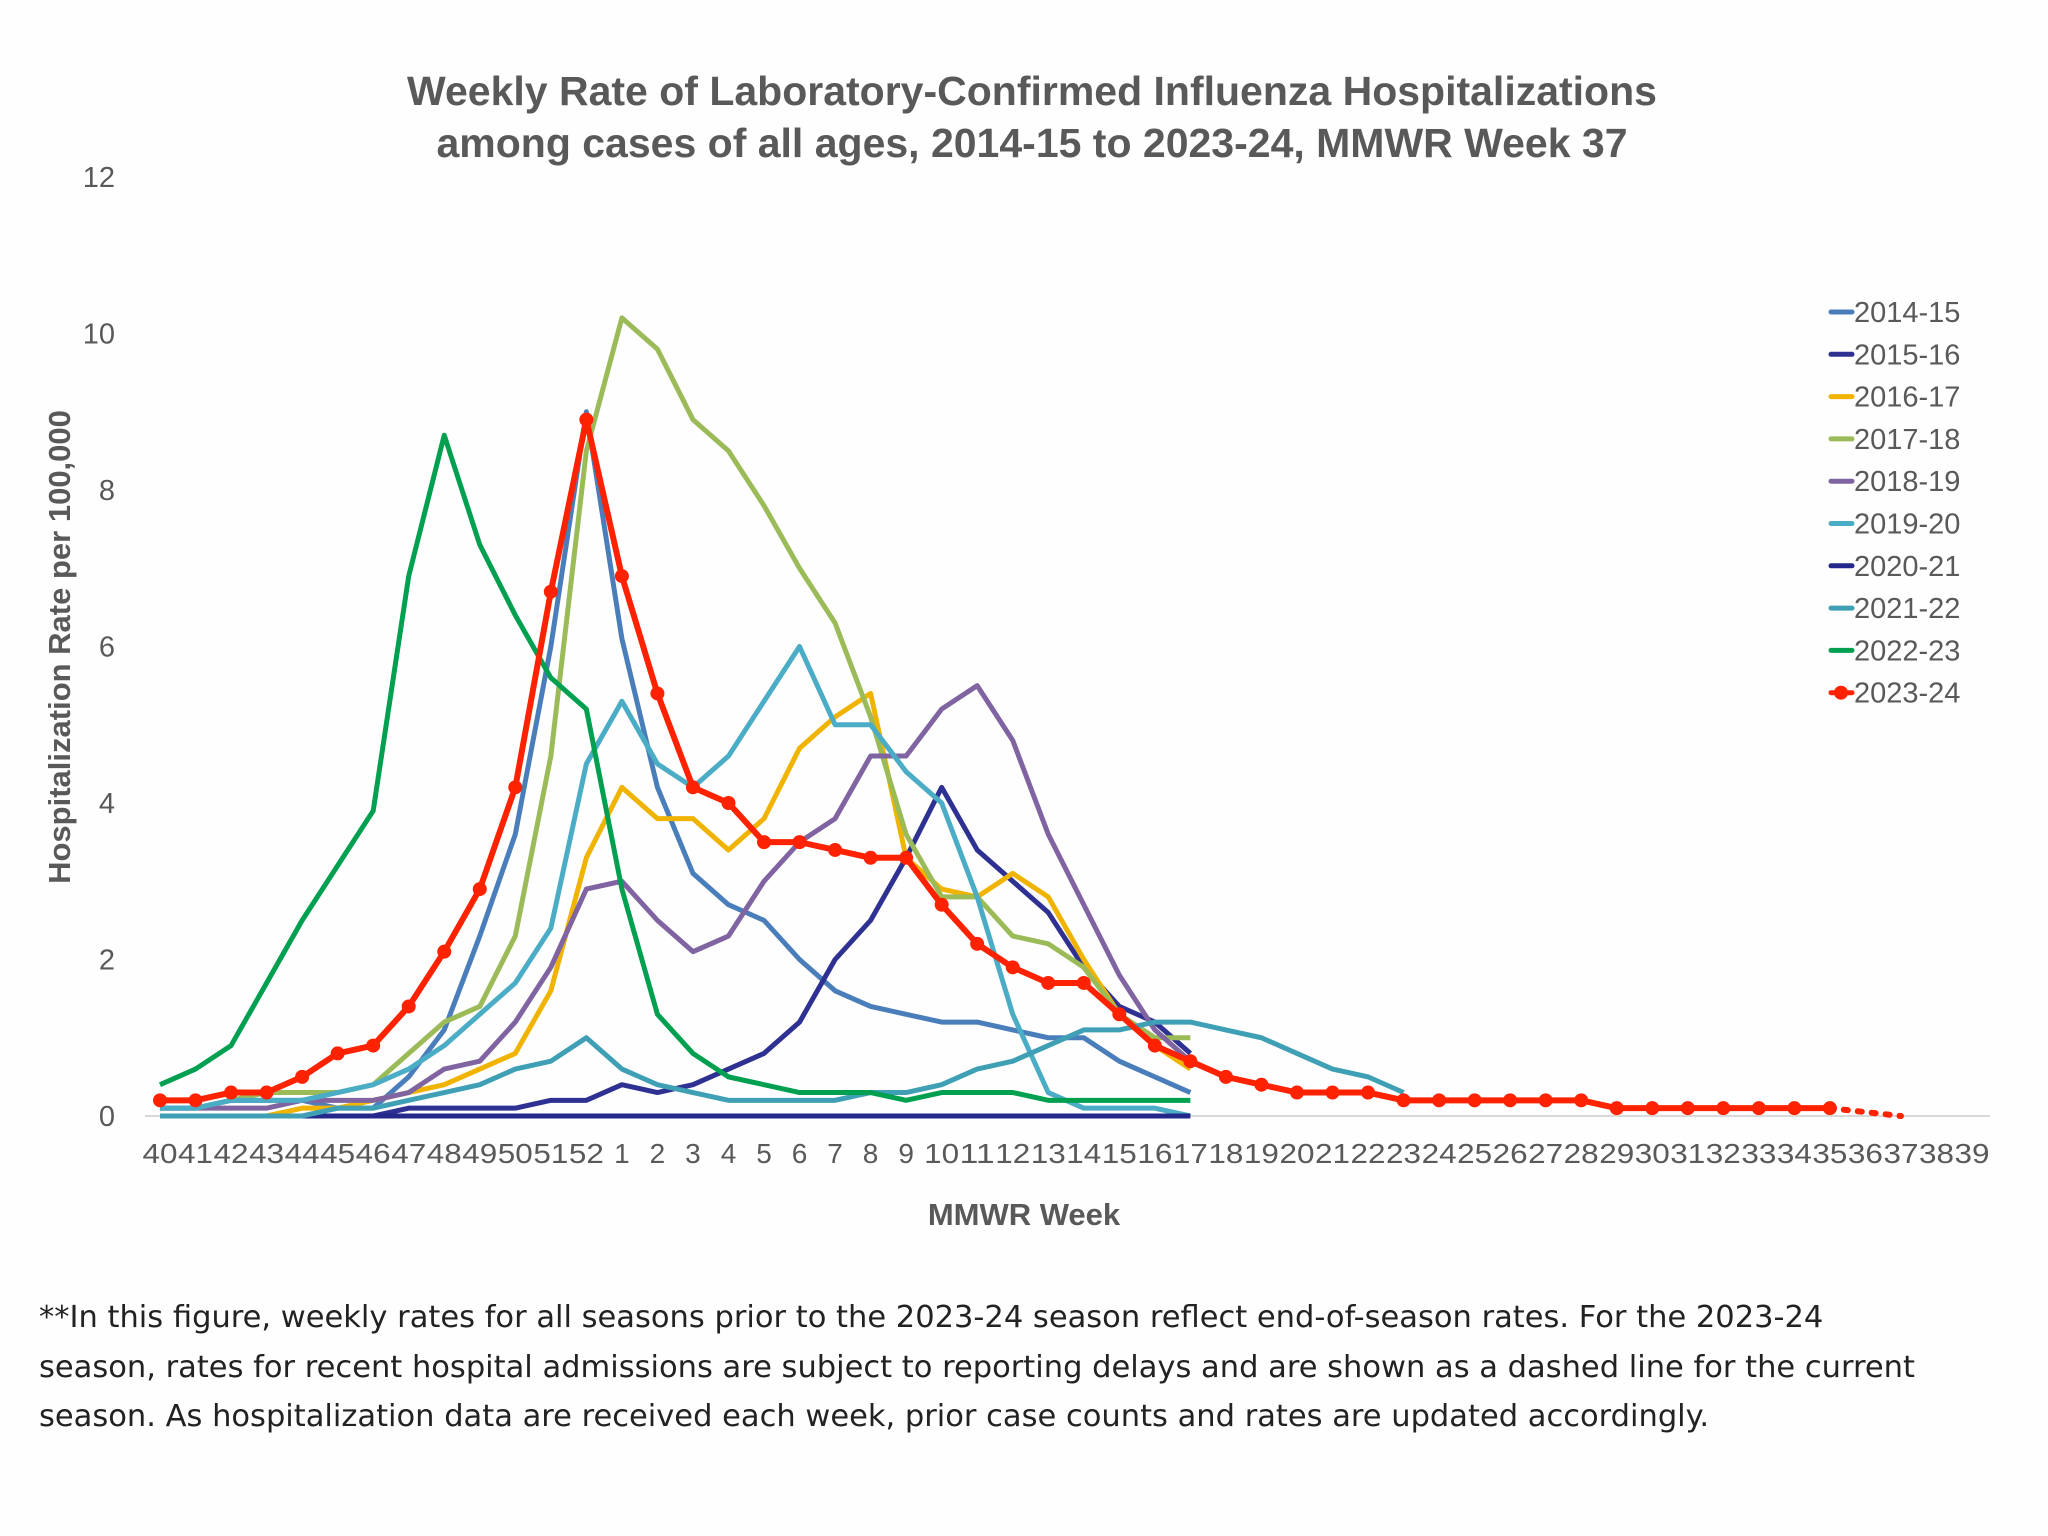  I want to click on x-tick-label: 15, so click(1119, 1153).